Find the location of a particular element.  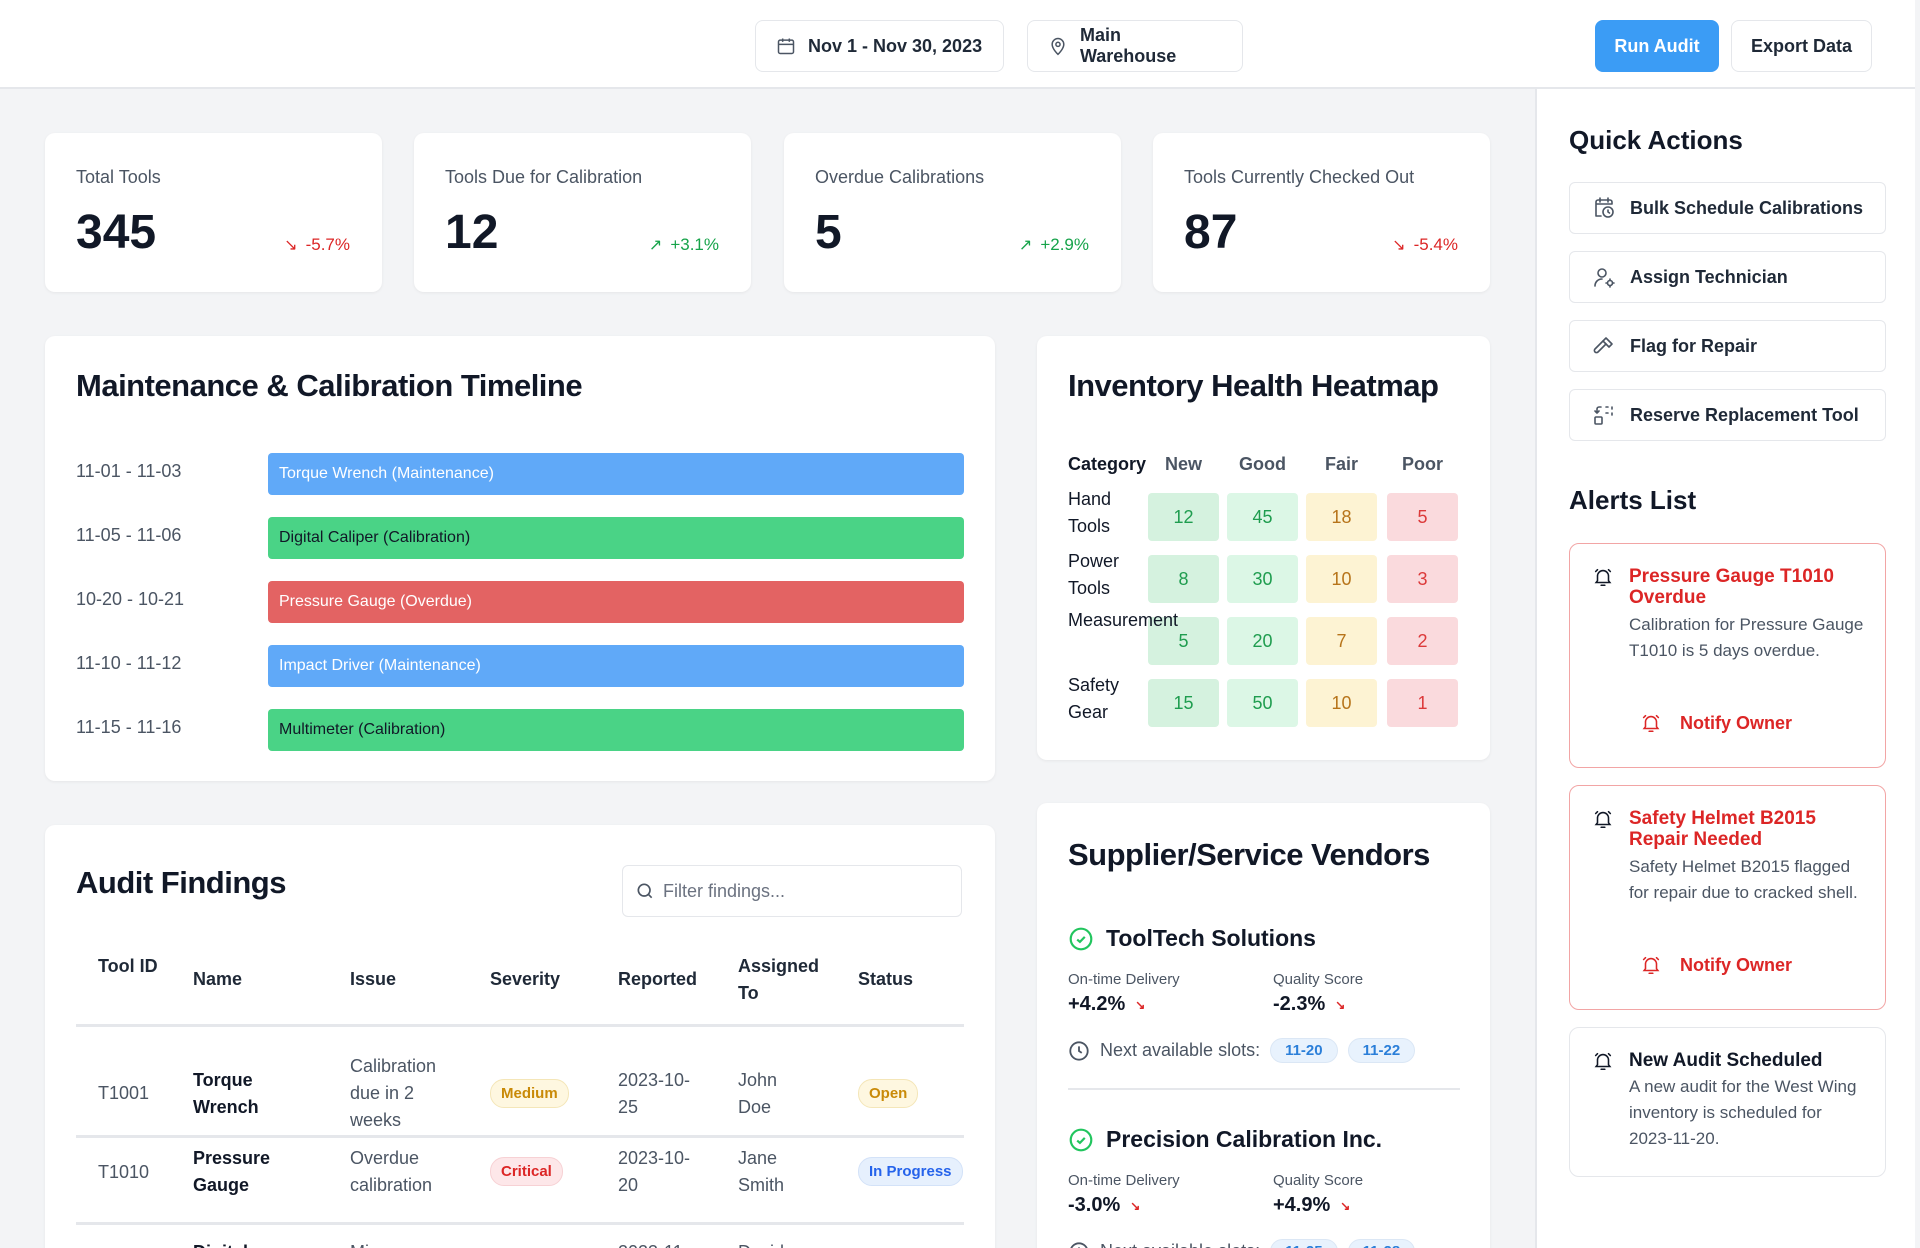

audit-findings-title: Audit Findings is located at coordinates (181, 883).